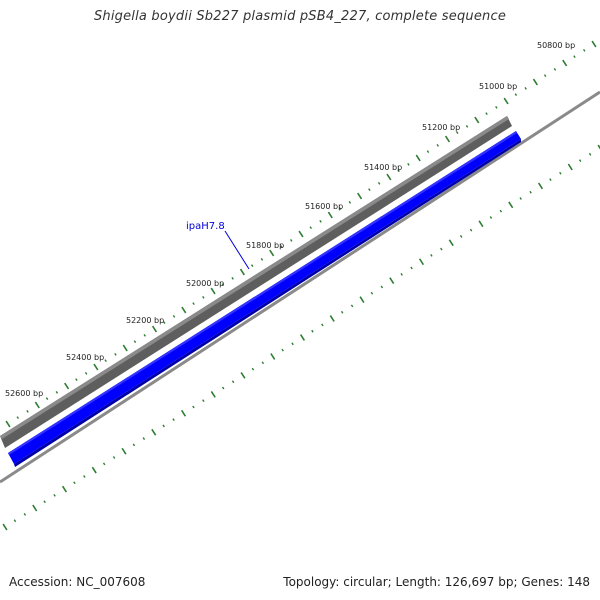 The width and height of the screenshot is (600, 600). Describe the element at coordinates (324, 206) in the screenshot. I see `tick-label: 51600 bp` at that location.